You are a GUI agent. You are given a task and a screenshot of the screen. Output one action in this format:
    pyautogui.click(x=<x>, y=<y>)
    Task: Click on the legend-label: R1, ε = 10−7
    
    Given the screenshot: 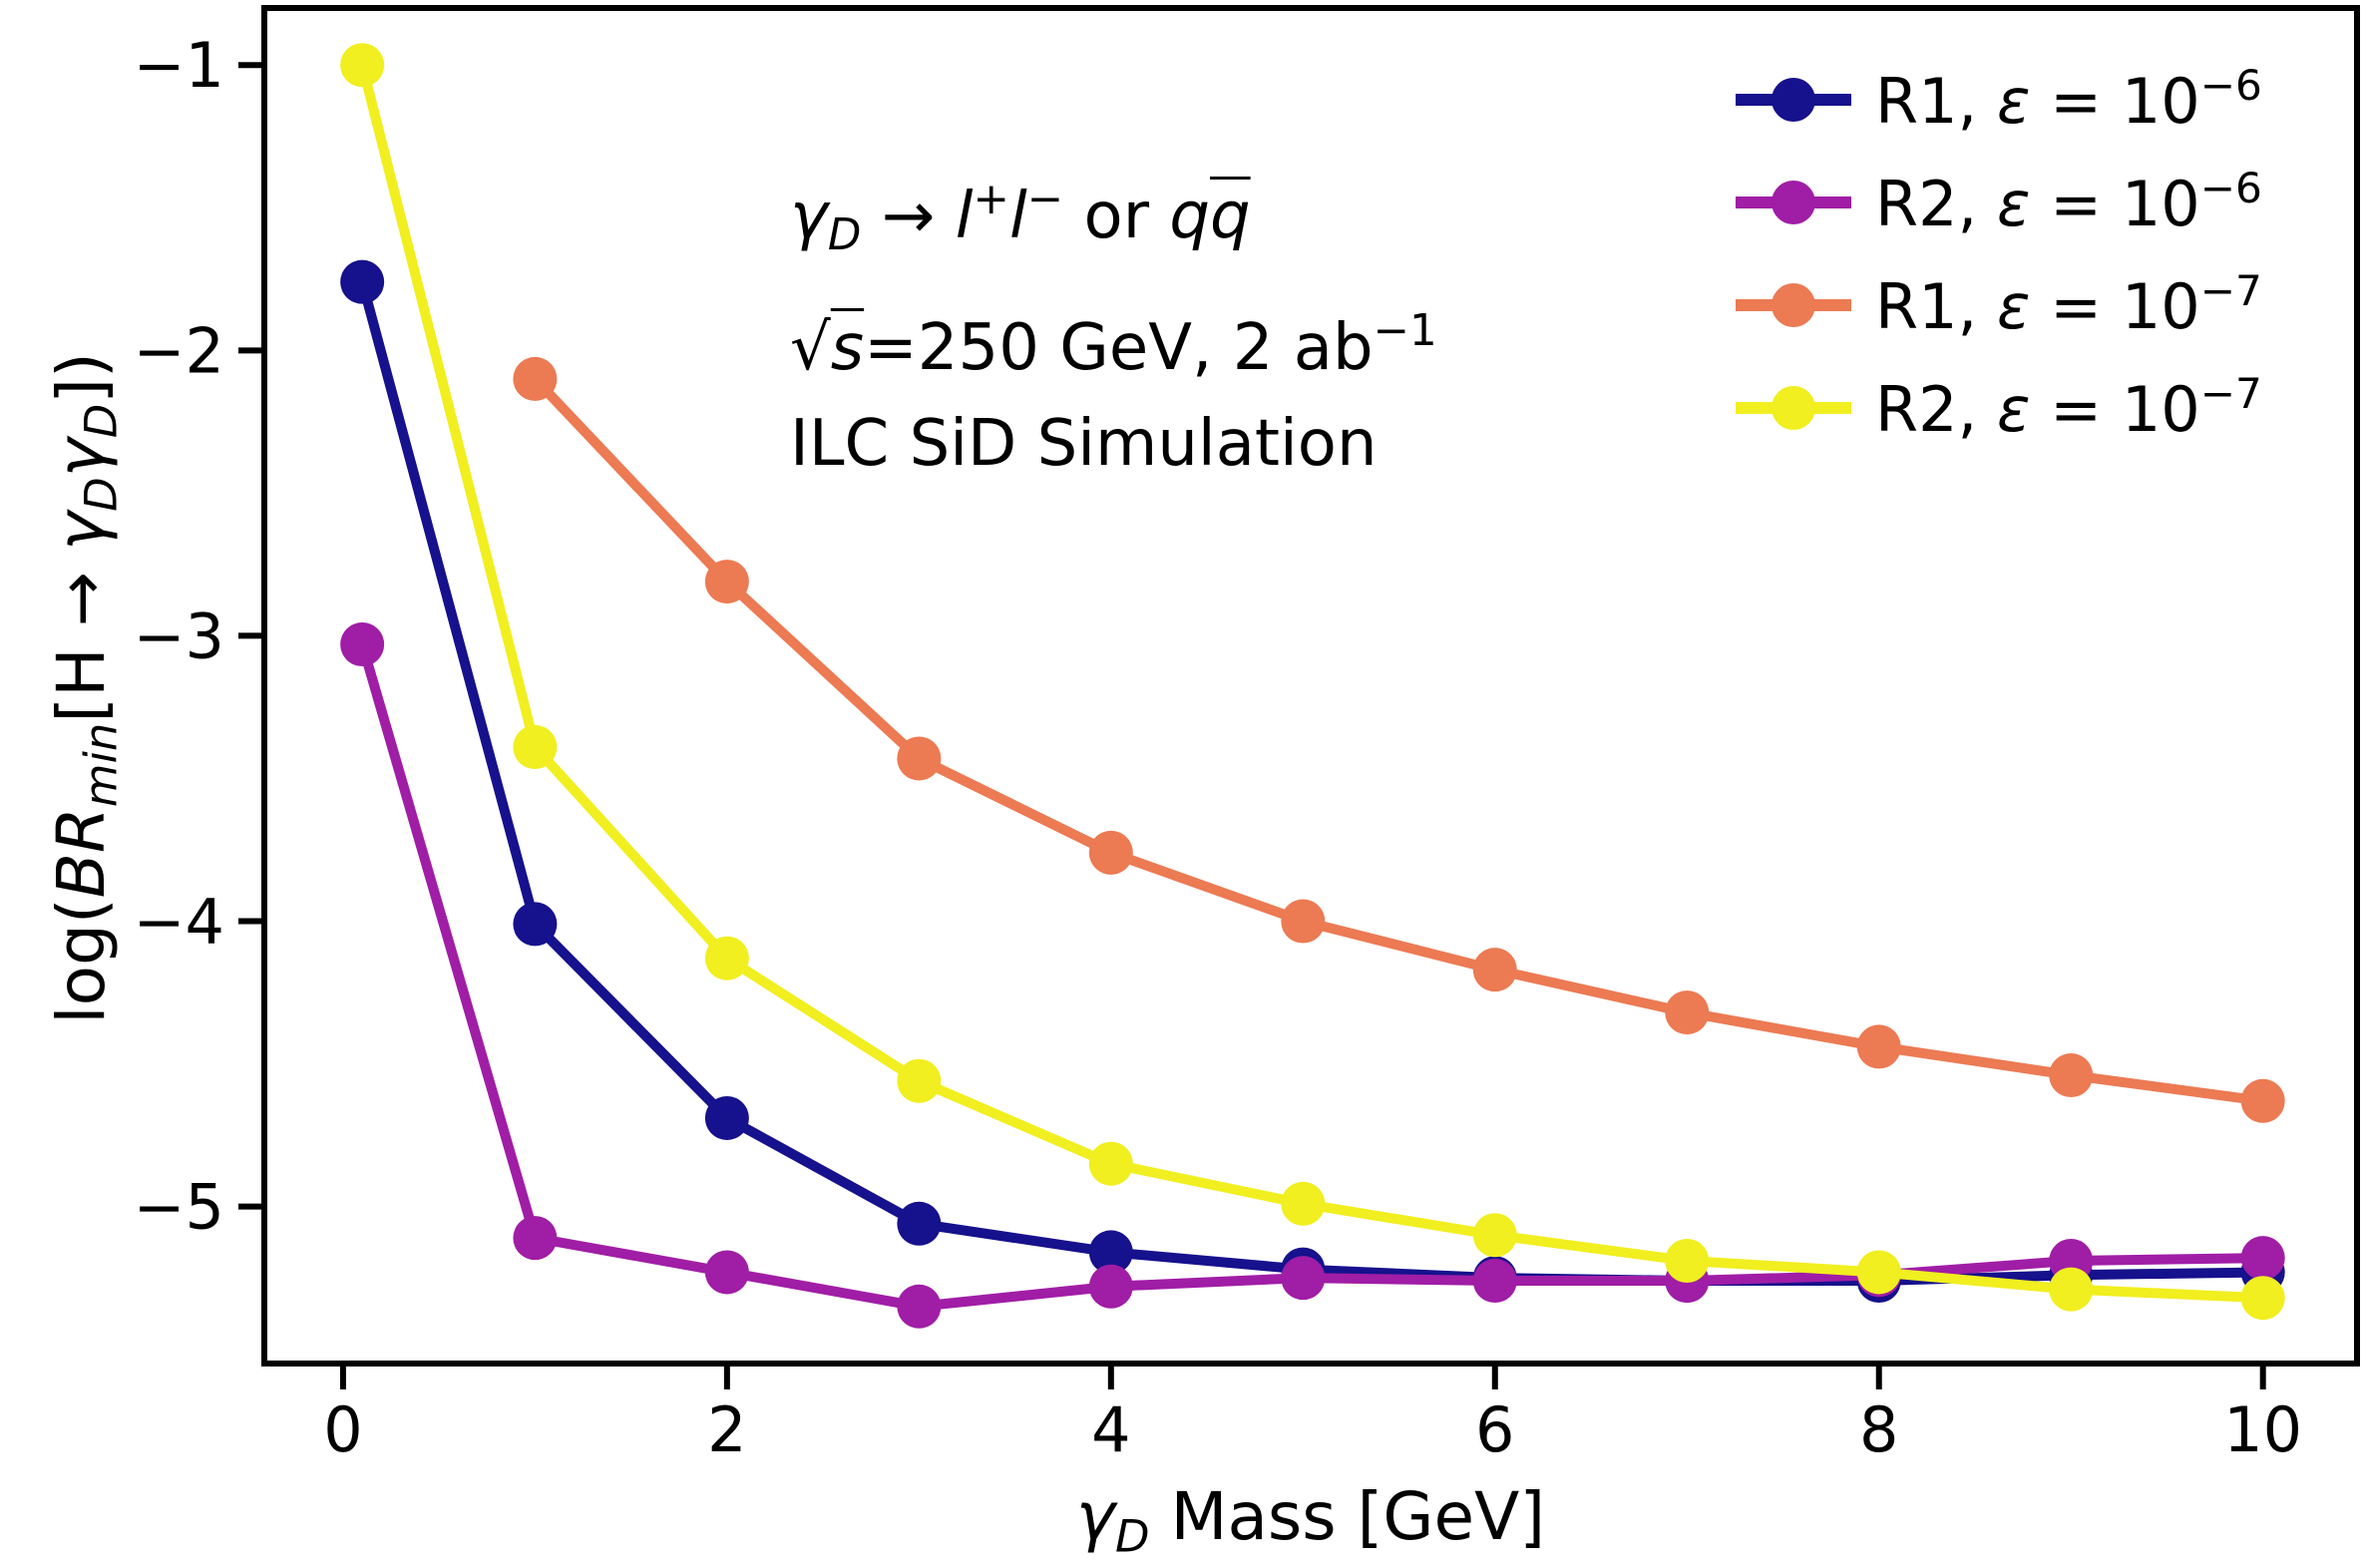 What is the action you would take?
    pyautogui.click(x=2069, y=304)
    